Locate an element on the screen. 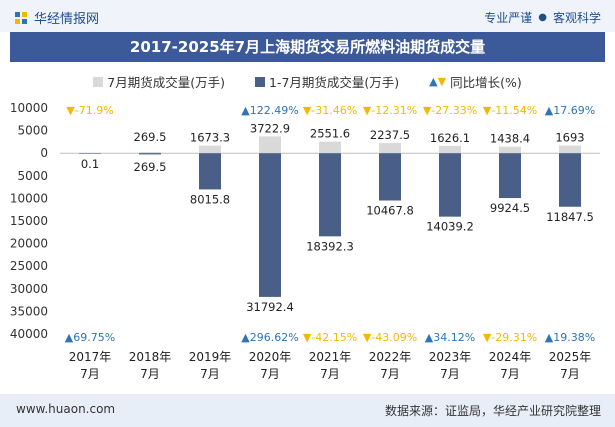  x-tick-label-year: 2022年 is located at coordinates (390, 357).